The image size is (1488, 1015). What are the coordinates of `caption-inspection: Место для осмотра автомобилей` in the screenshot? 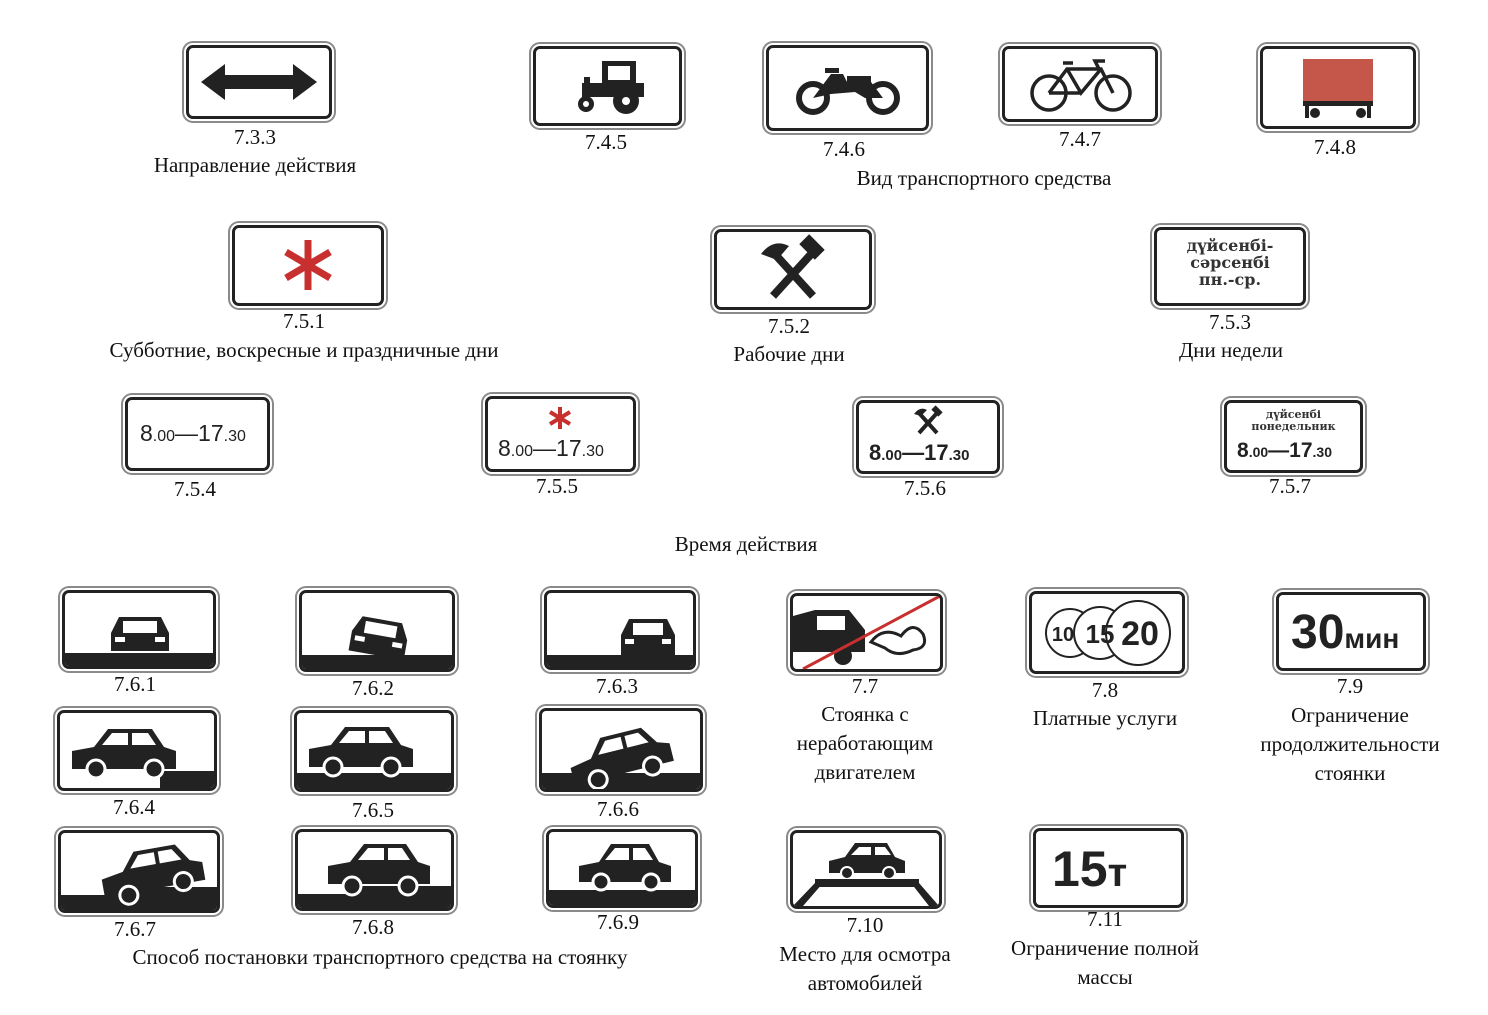 It's located at (865, 968).